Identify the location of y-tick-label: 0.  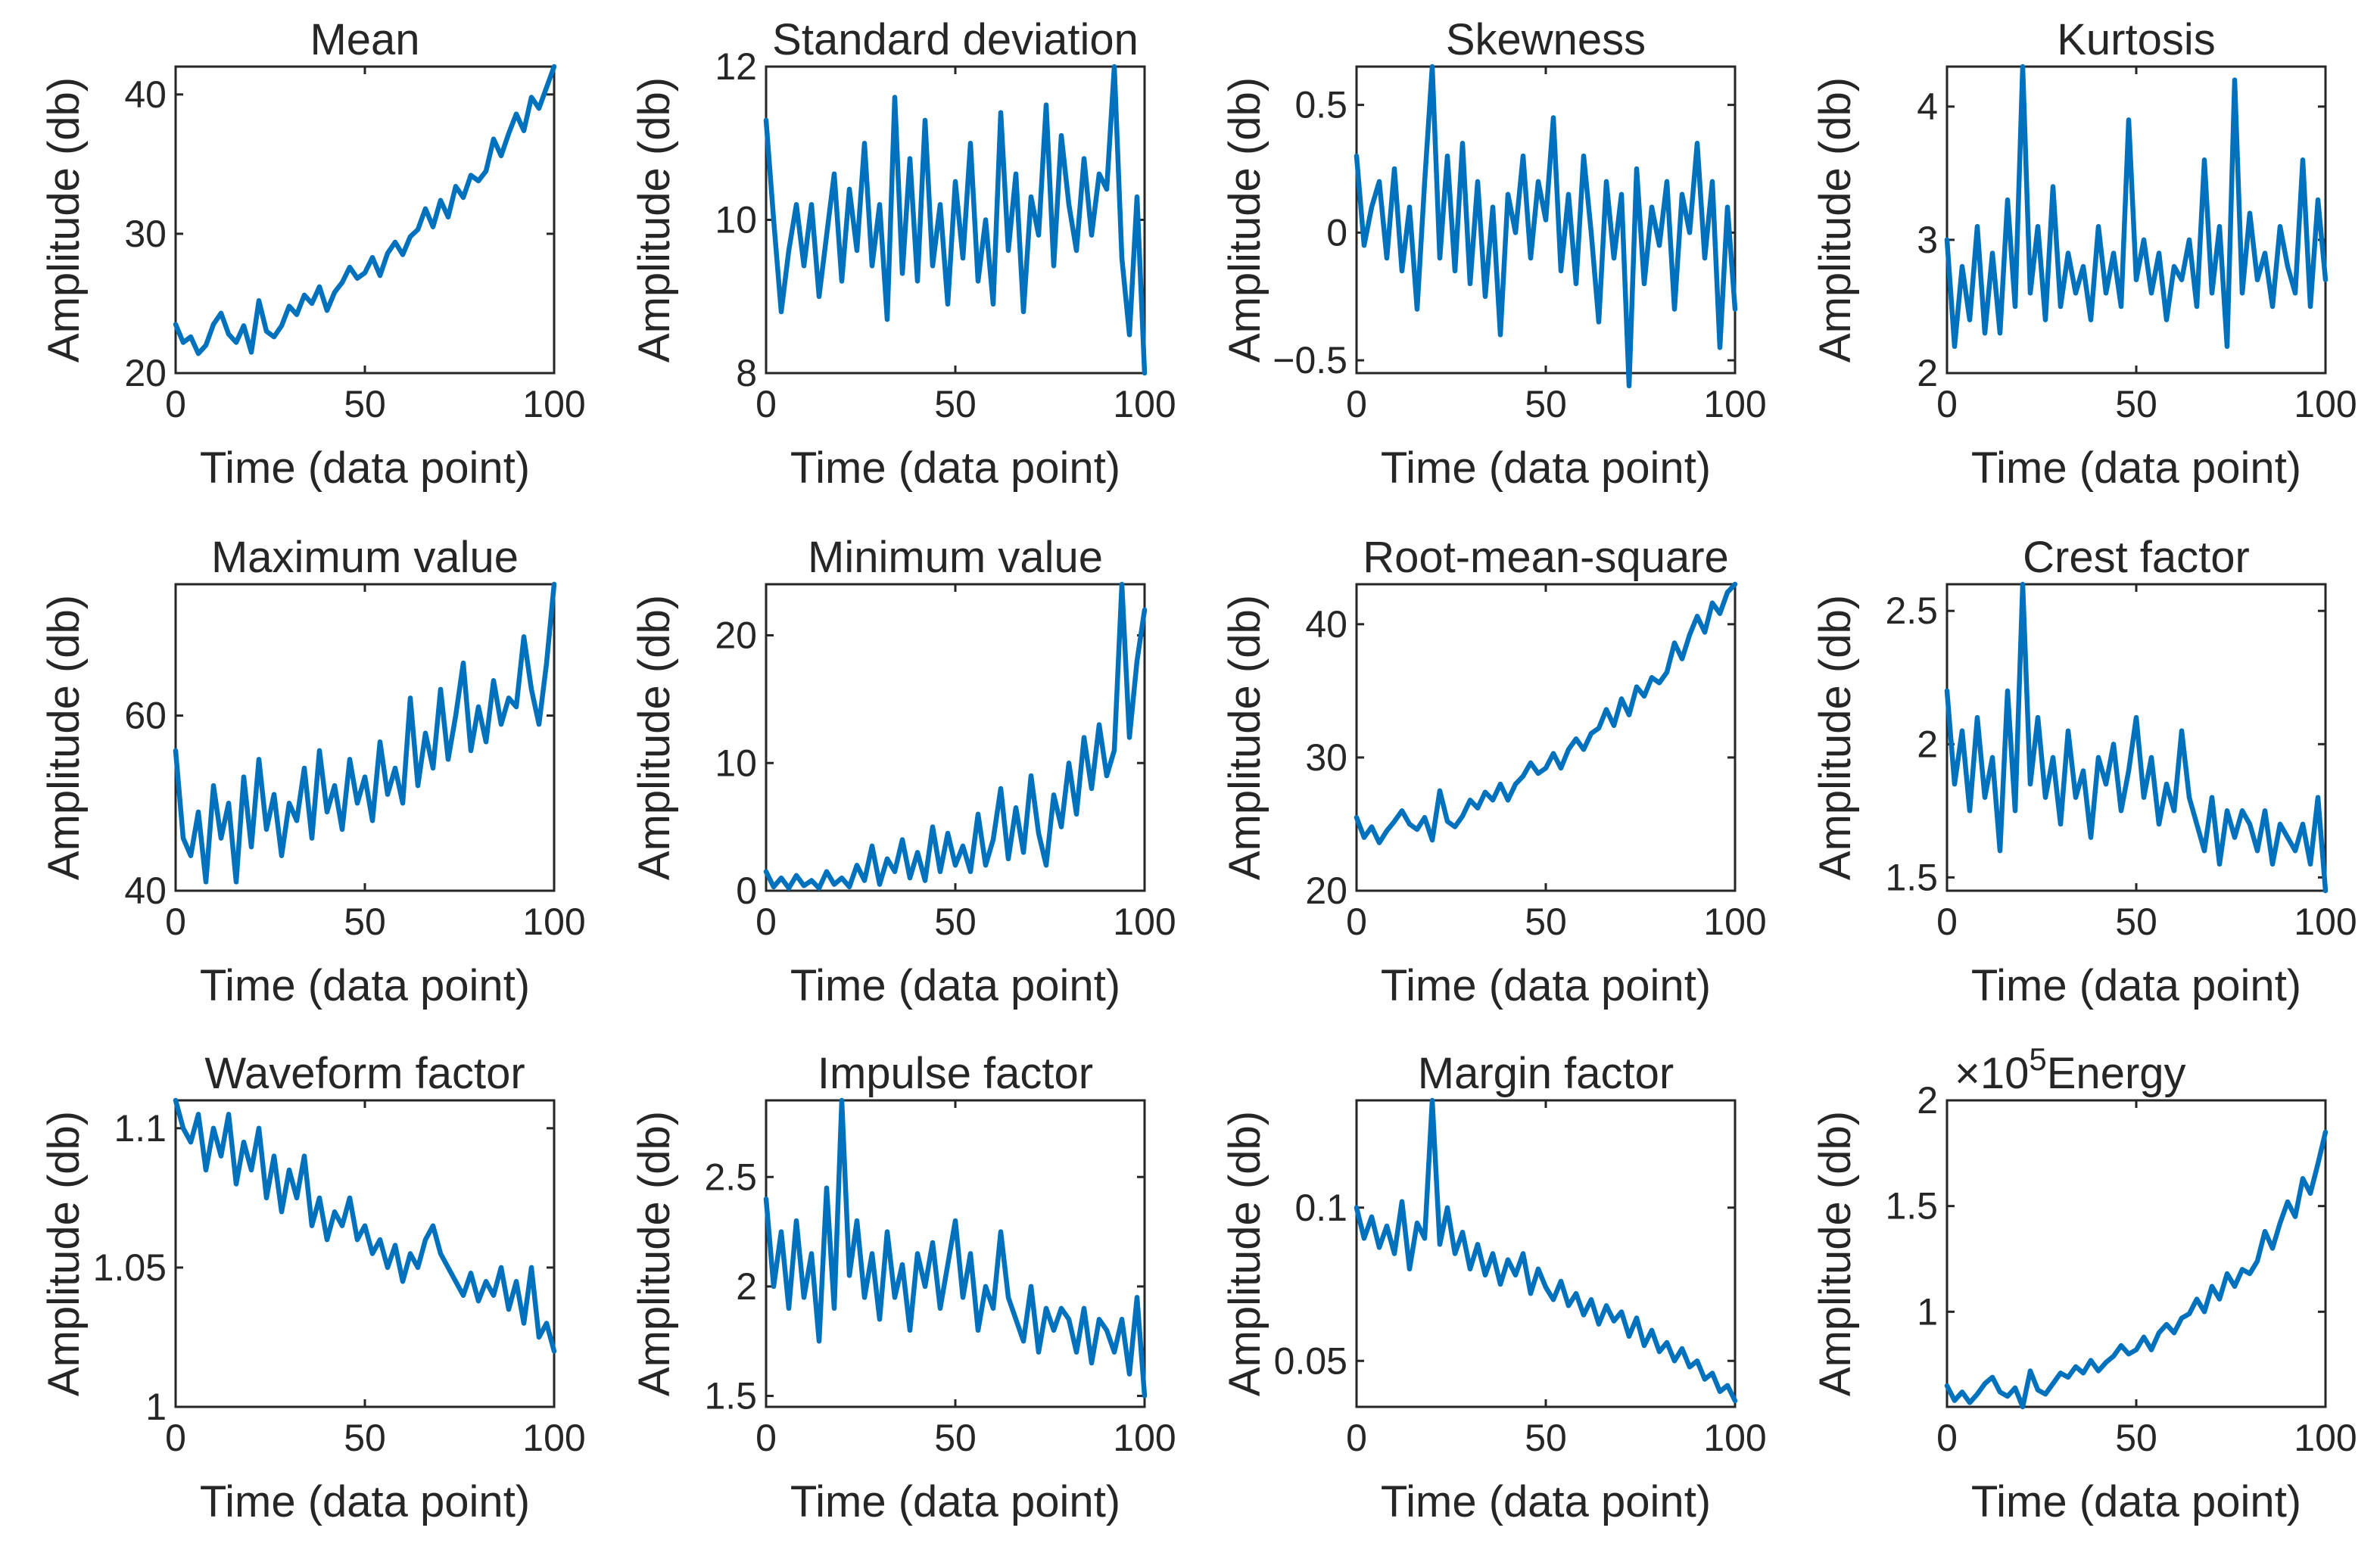
(746, 891).